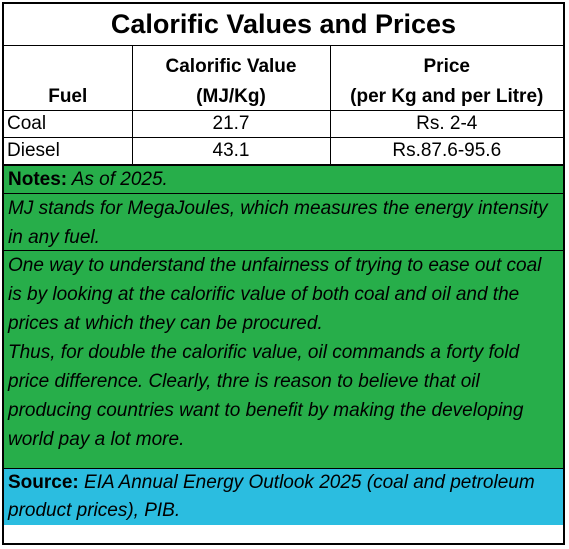 The width and height of the screenshot is (569, 549). I want to click on calorific-cell: 43.1, so click(231, 151).